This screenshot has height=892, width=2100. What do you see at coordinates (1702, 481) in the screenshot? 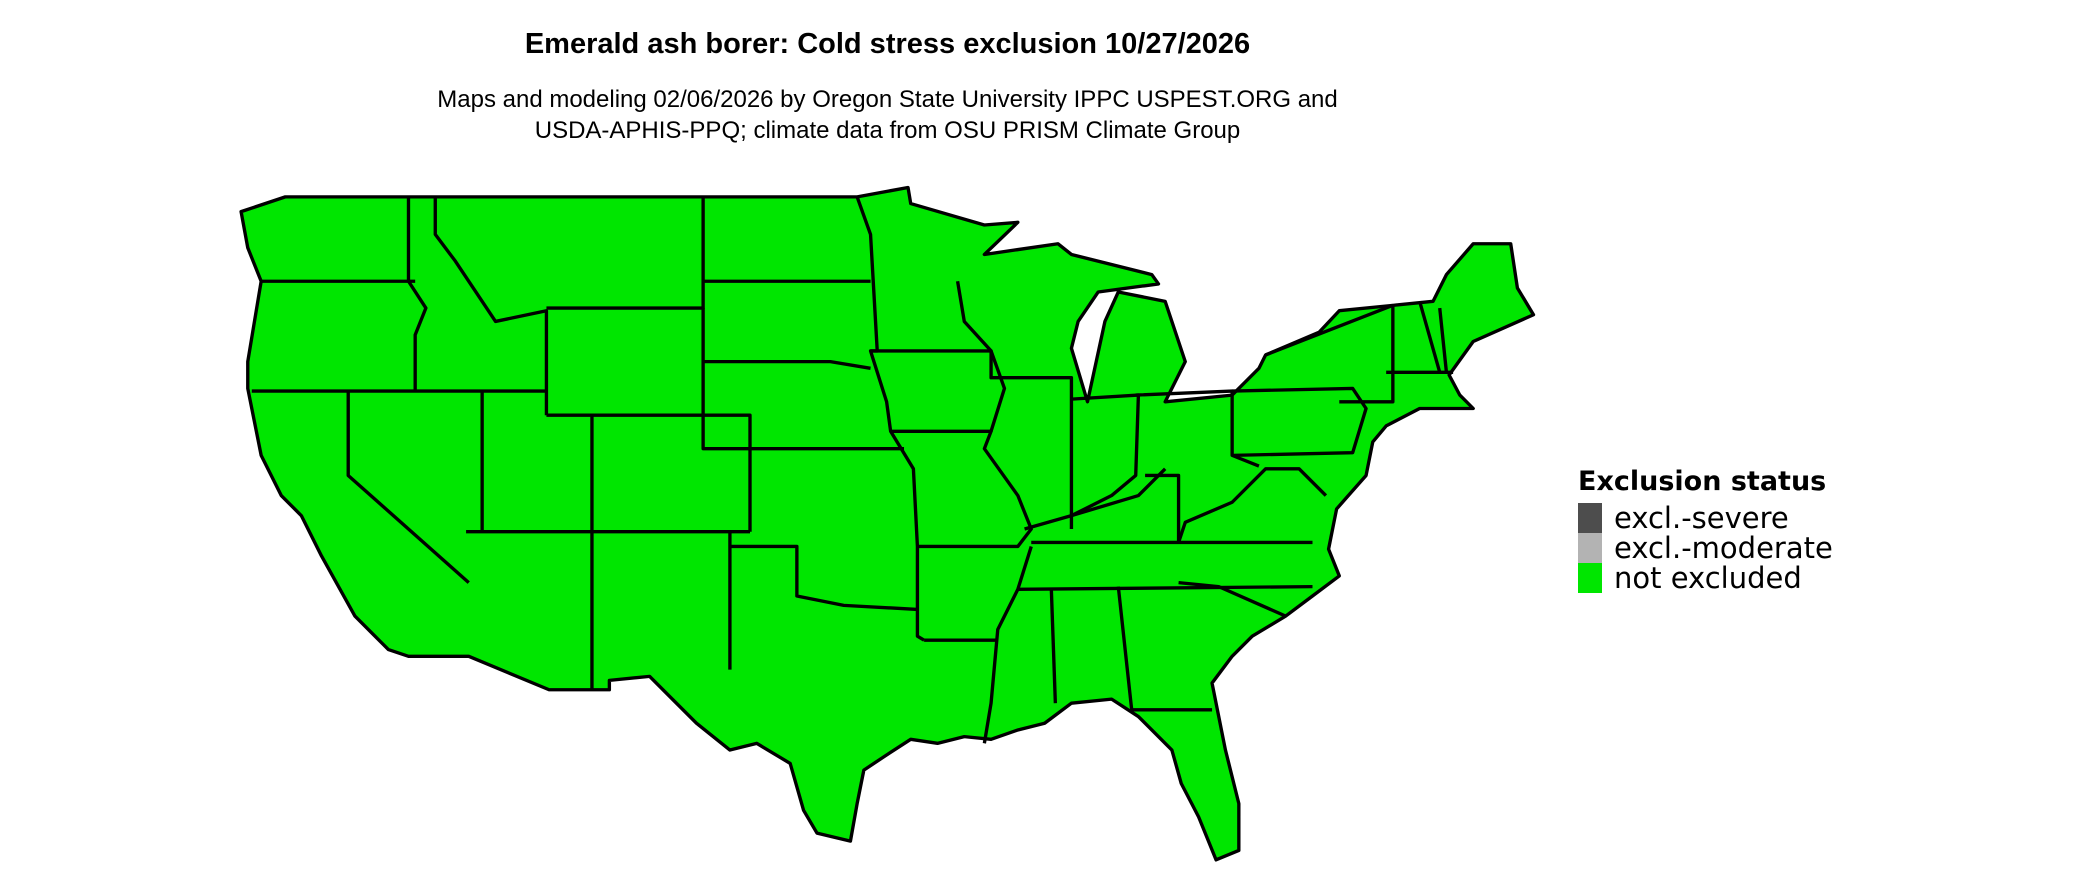
I see `legend-title: Exclusion status` at bounding box center [1702, 481].